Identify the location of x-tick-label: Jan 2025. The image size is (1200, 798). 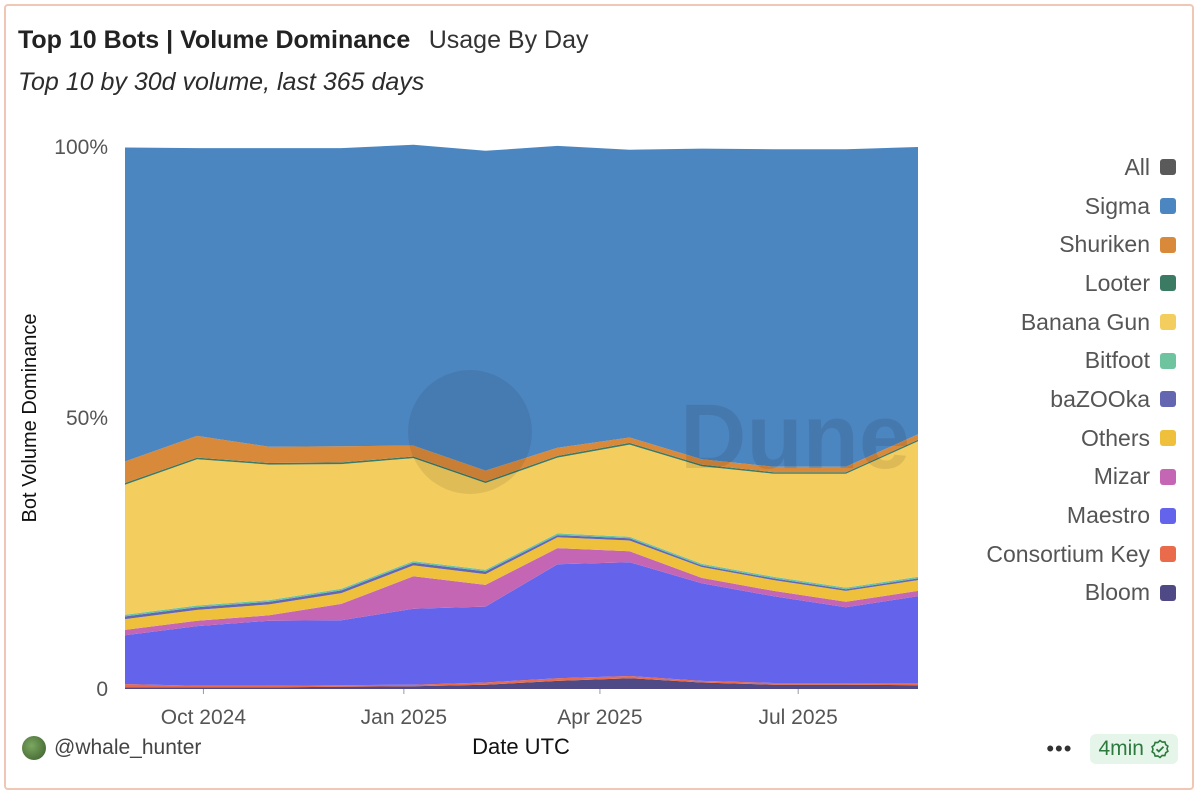
(404, 717).